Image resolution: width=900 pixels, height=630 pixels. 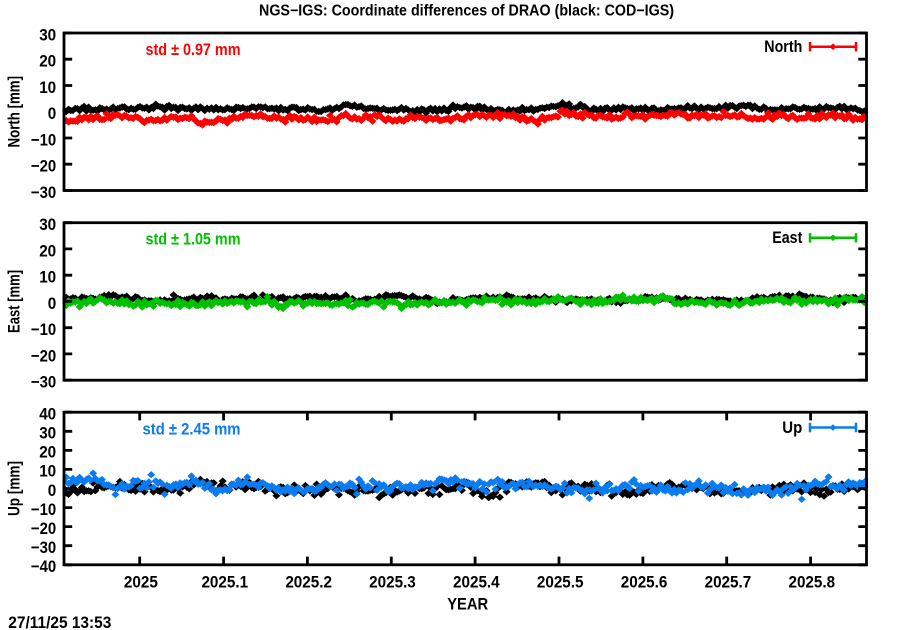 What do you see at coordinates (224, 581) in the screenshot?
I see `svg-text: 2025.1` at bounding box center [224, 581].